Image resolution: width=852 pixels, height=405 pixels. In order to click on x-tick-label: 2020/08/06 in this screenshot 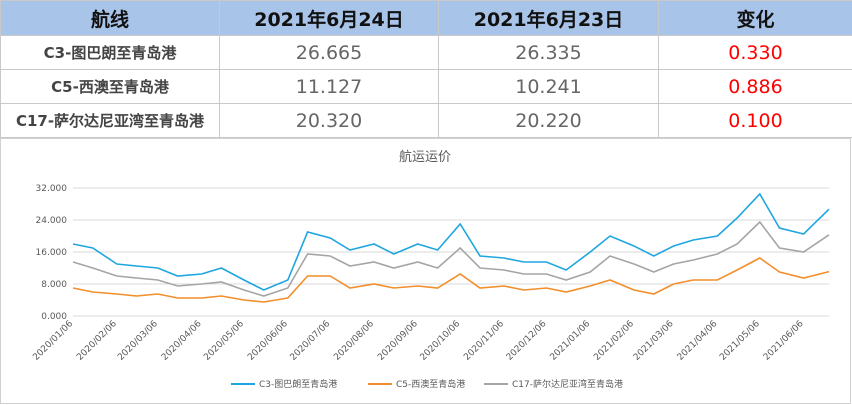, I will do `click(354, 341)`.